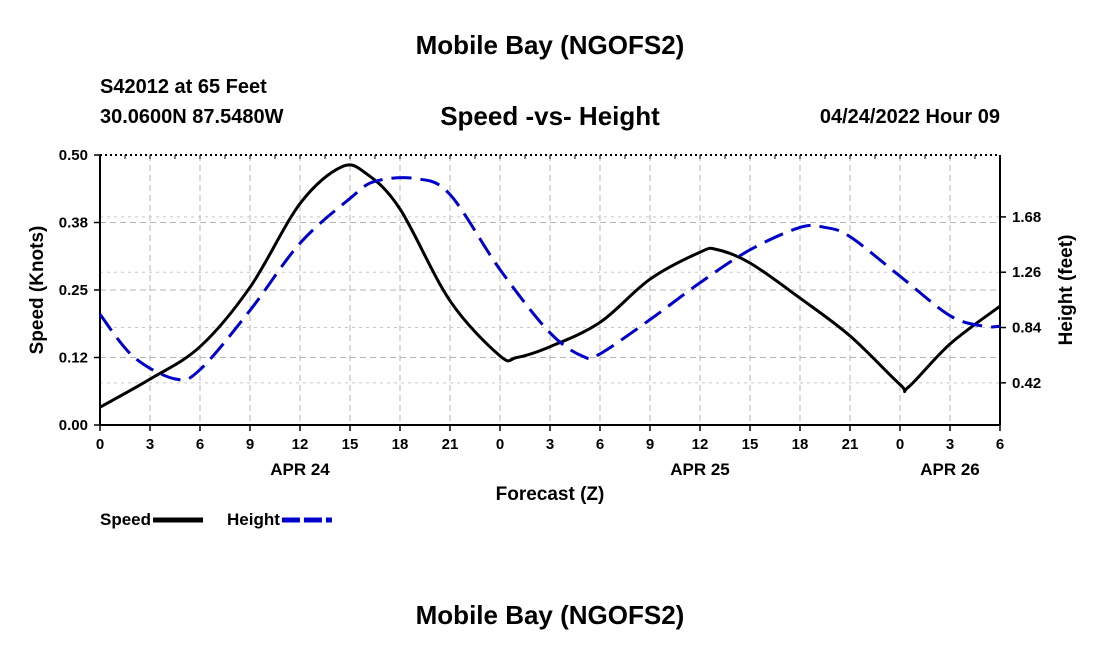  I want to click on legend-label-speed: Speed, so click(125, 519).